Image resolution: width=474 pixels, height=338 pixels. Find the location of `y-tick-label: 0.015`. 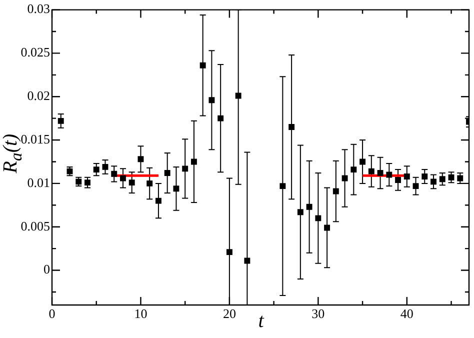

y-tick-label: 0.015 is located at coordinates (35, 138).